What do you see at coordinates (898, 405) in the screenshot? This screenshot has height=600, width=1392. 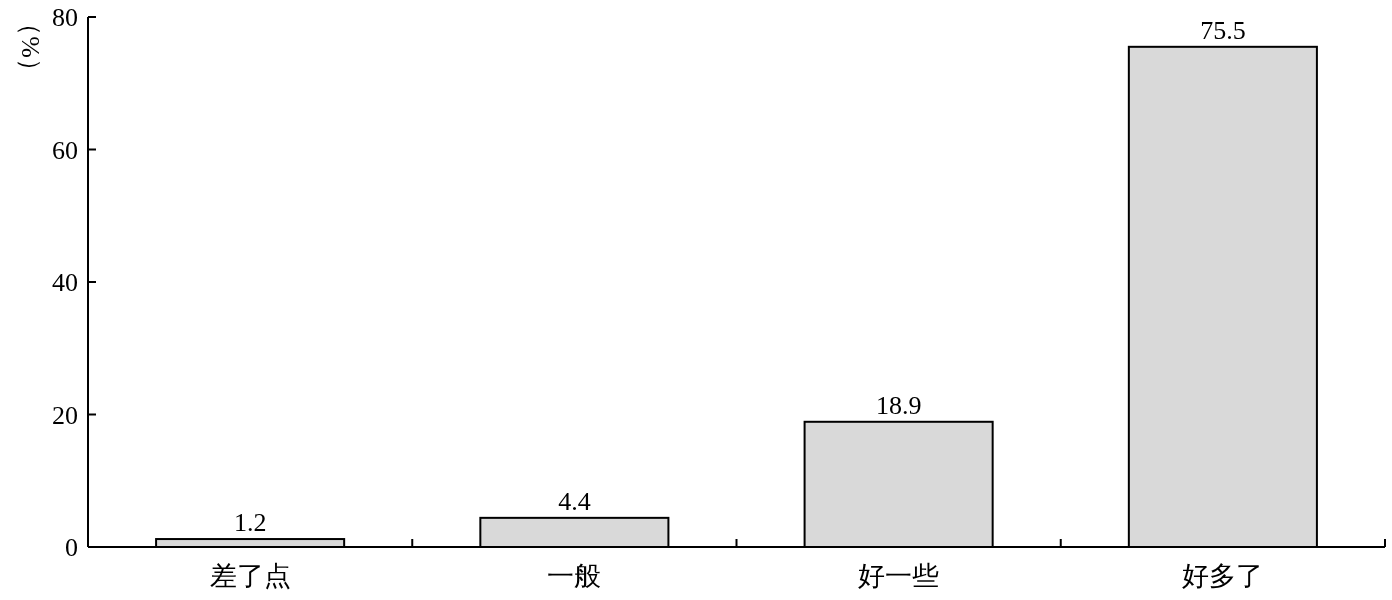 I see `data-label: 18.9` at bounding box center [898, 405].